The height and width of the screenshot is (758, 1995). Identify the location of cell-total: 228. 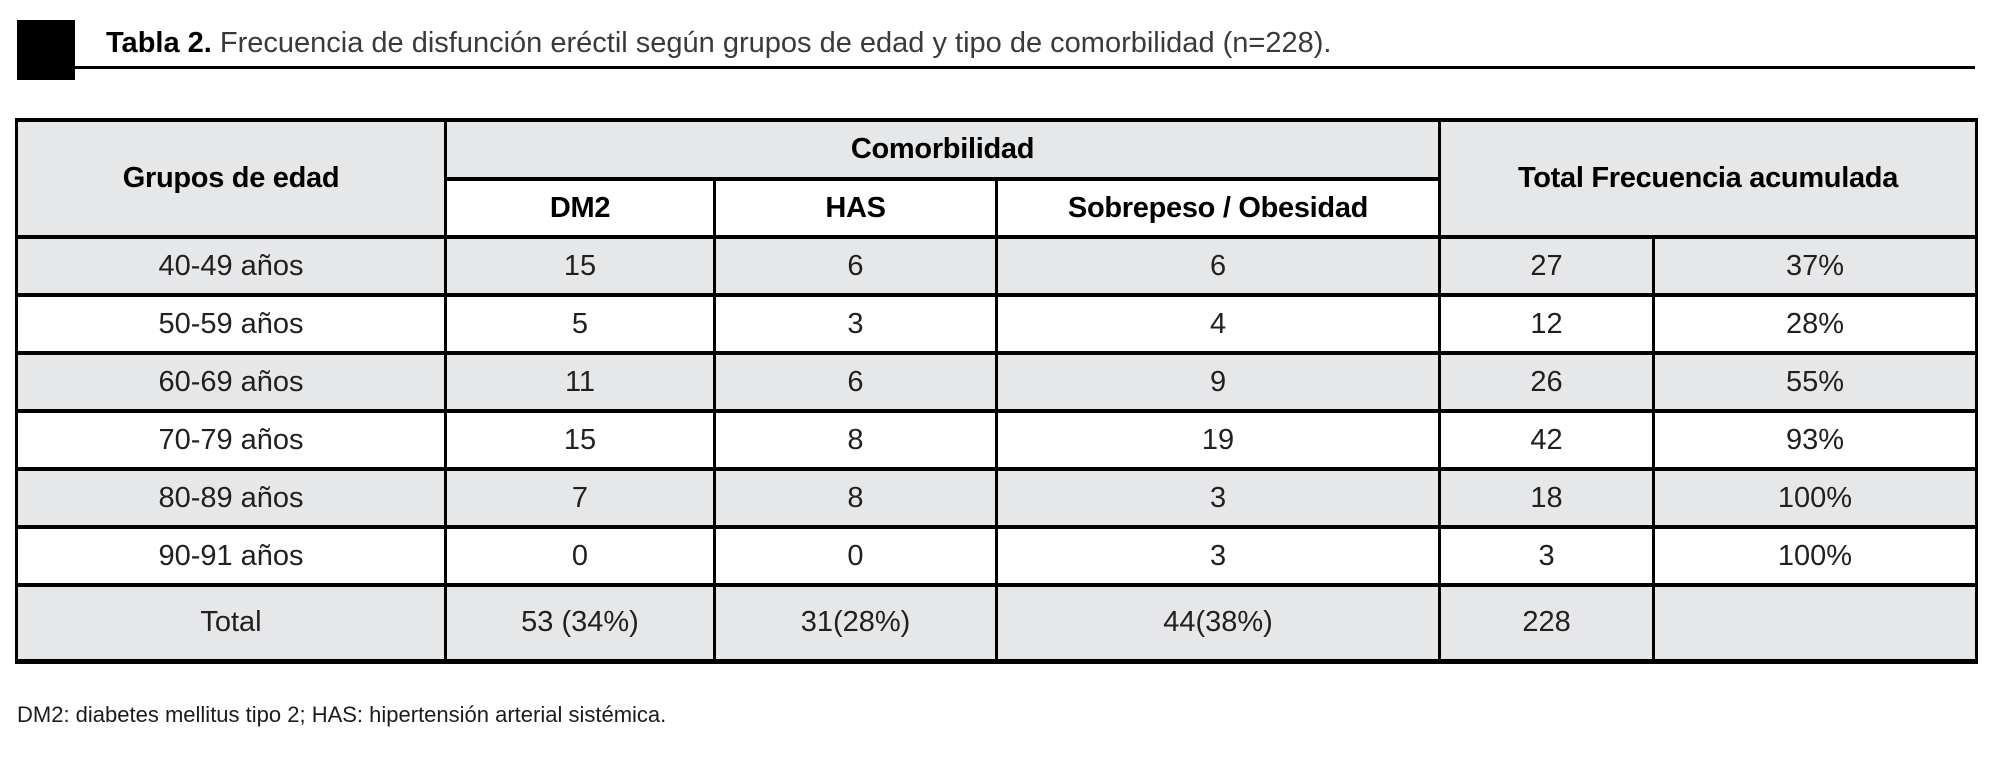
(1547, 623).